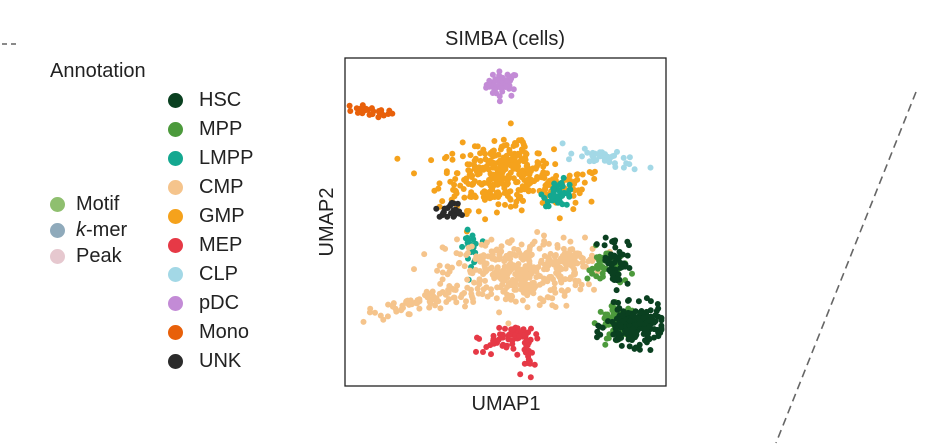 This screenshot has height=445, width=926. What do you see at coordinates (57, 204) in the screenshot?
I see `motif-color-dot` at bounding box center [57, 204].